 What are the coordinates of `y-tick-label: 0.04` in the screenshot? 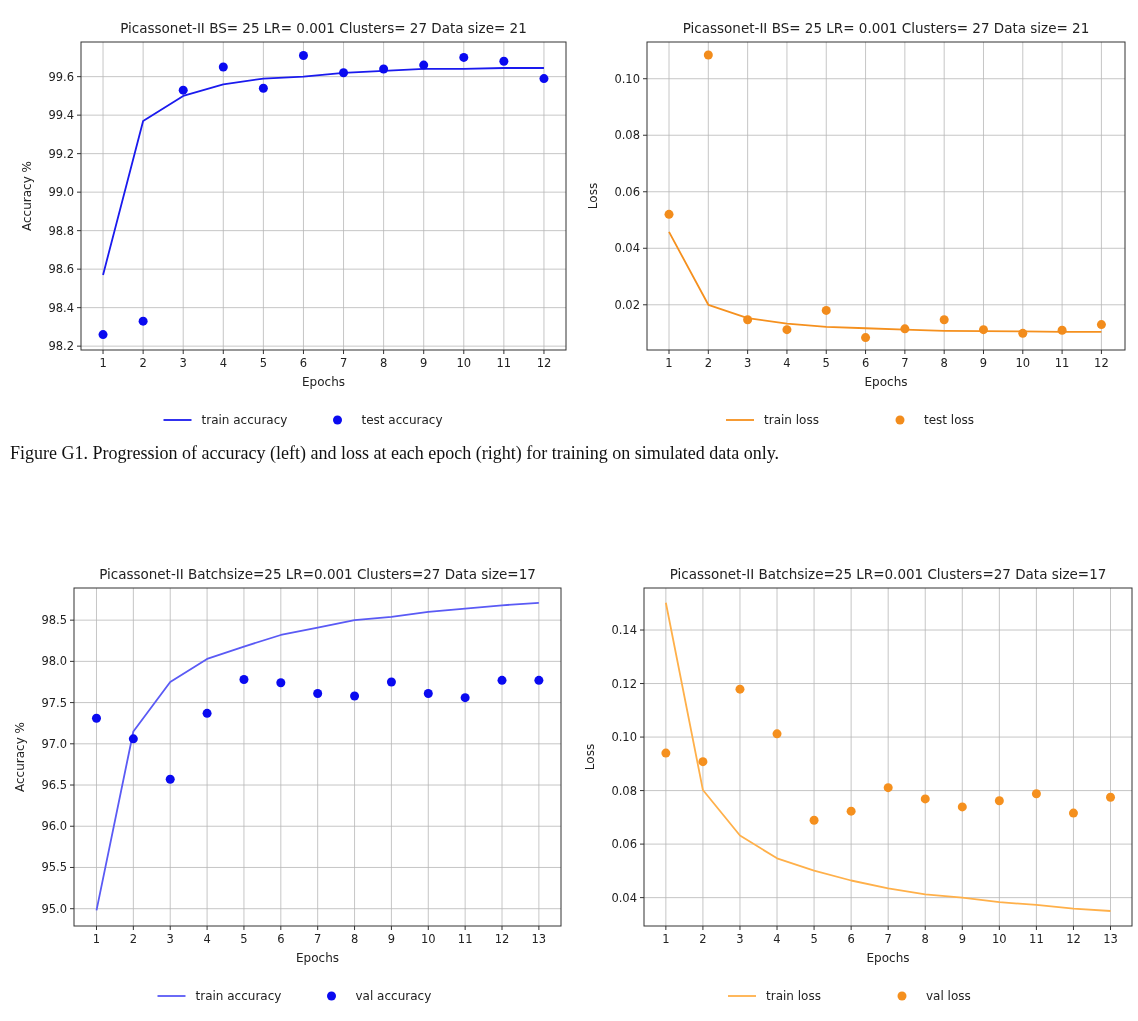 It's located at (627, 248).